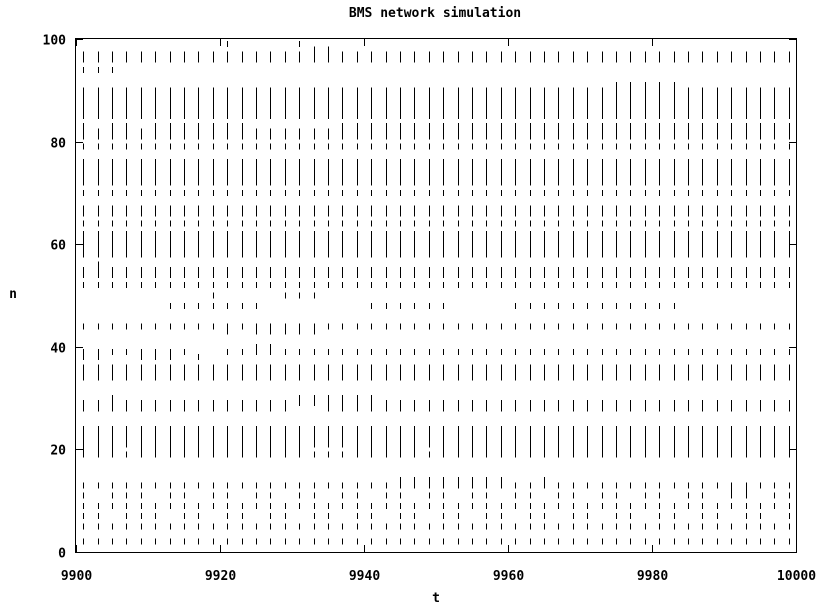 The image size is (822, 605). What do you see at coordinates (58, 144) in the screenshot?
I see `y-tick-label: 80` at bounding box center [58, 144].